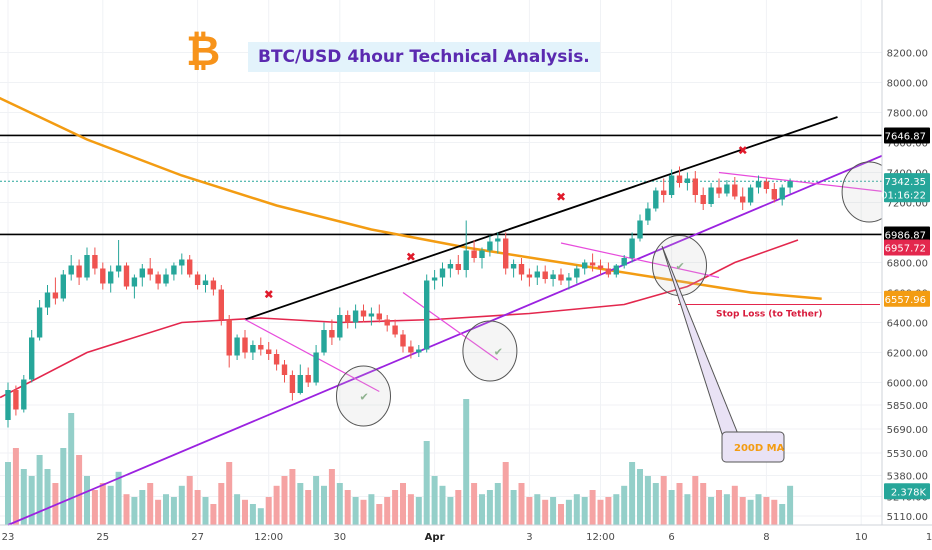 The image size is (932, 550). I want to click on x-tick-label: 30, so click(339, 537).